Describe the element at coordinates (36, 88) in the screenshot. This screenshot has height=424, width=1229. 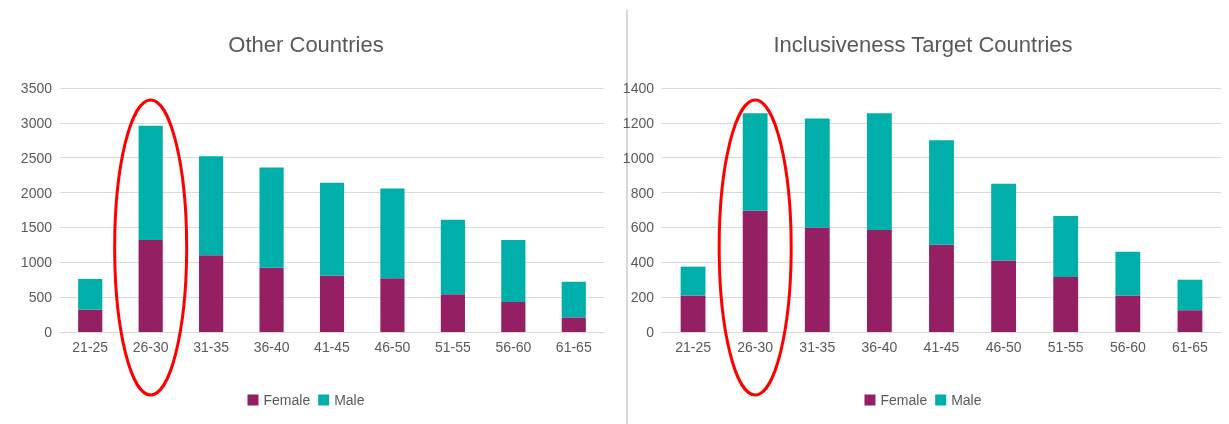
I see `y-tick-label: 3500` at that location.